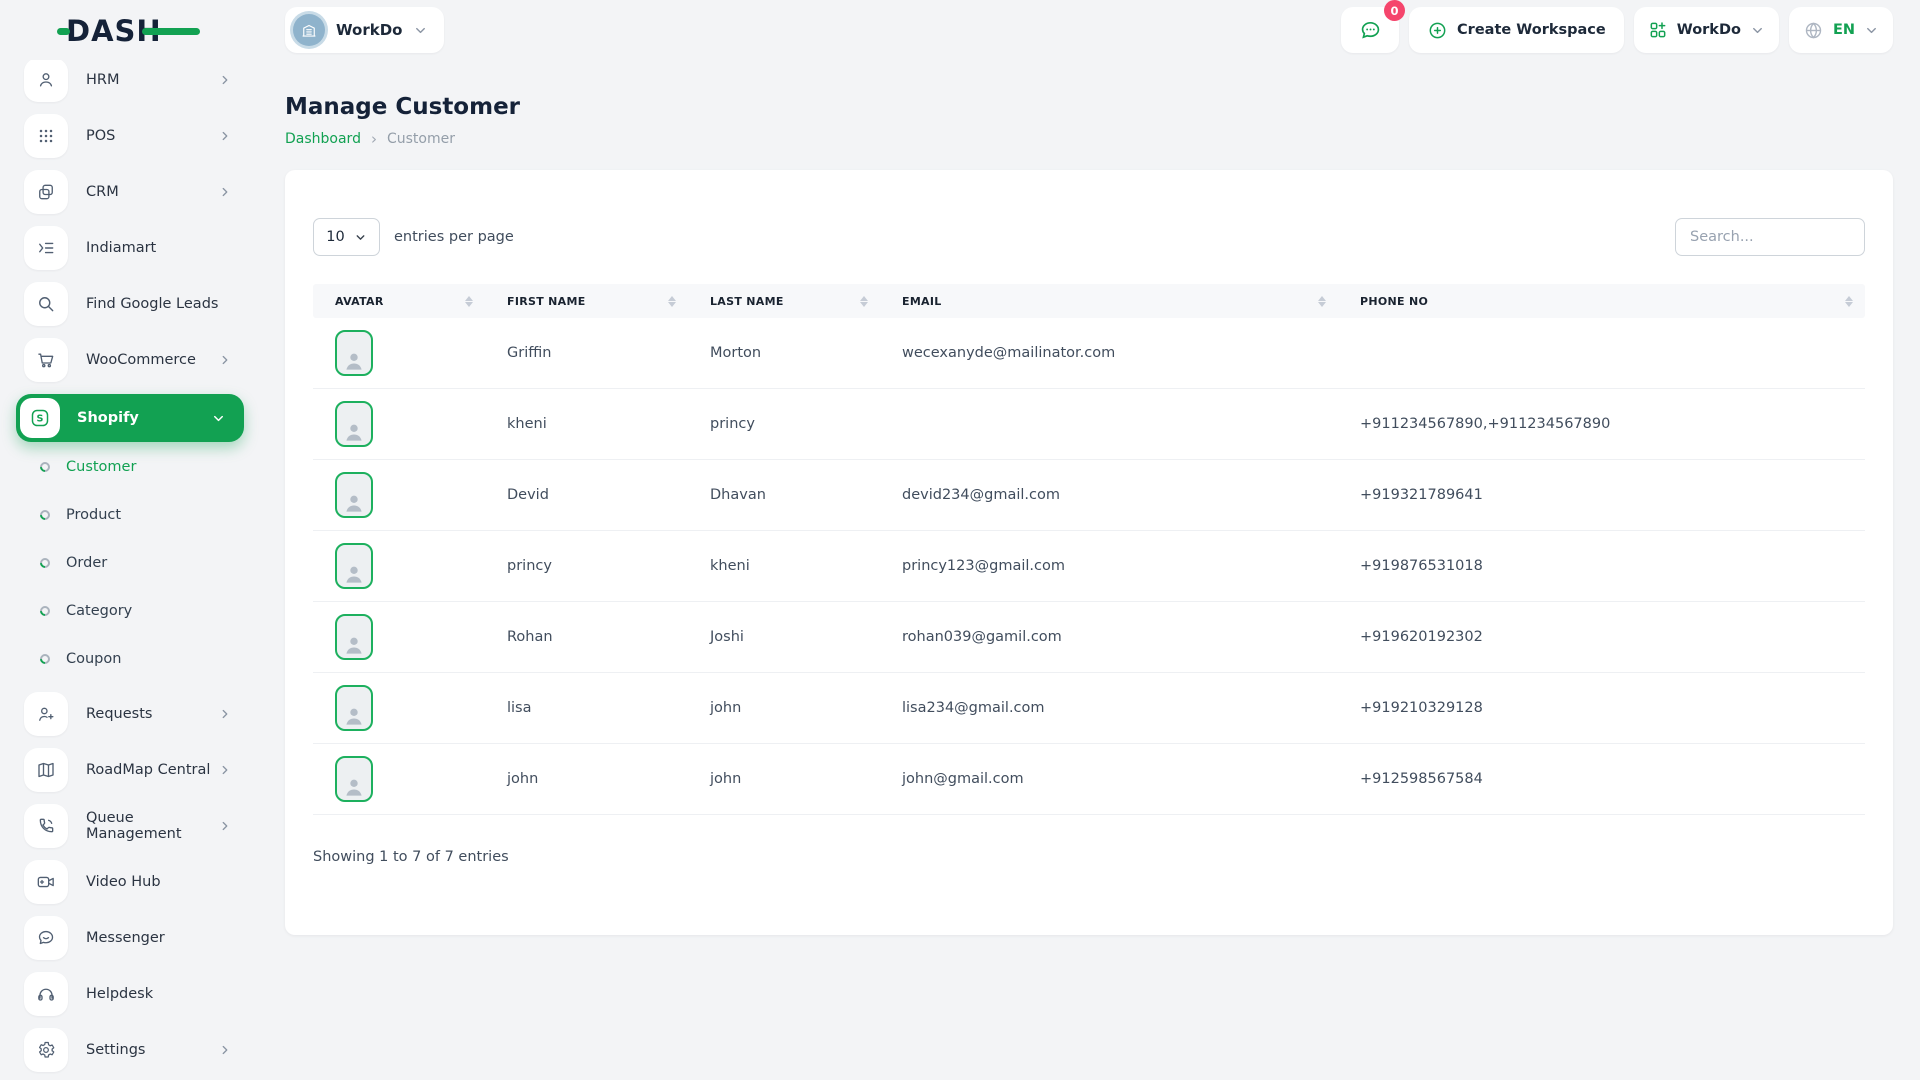 This screenshot has height=1080, width=1920. What do you see at coordinates (149, 563) in the screenshot?
I see `sidebar-subitem-order: Order` at bounding box center [149, 563].